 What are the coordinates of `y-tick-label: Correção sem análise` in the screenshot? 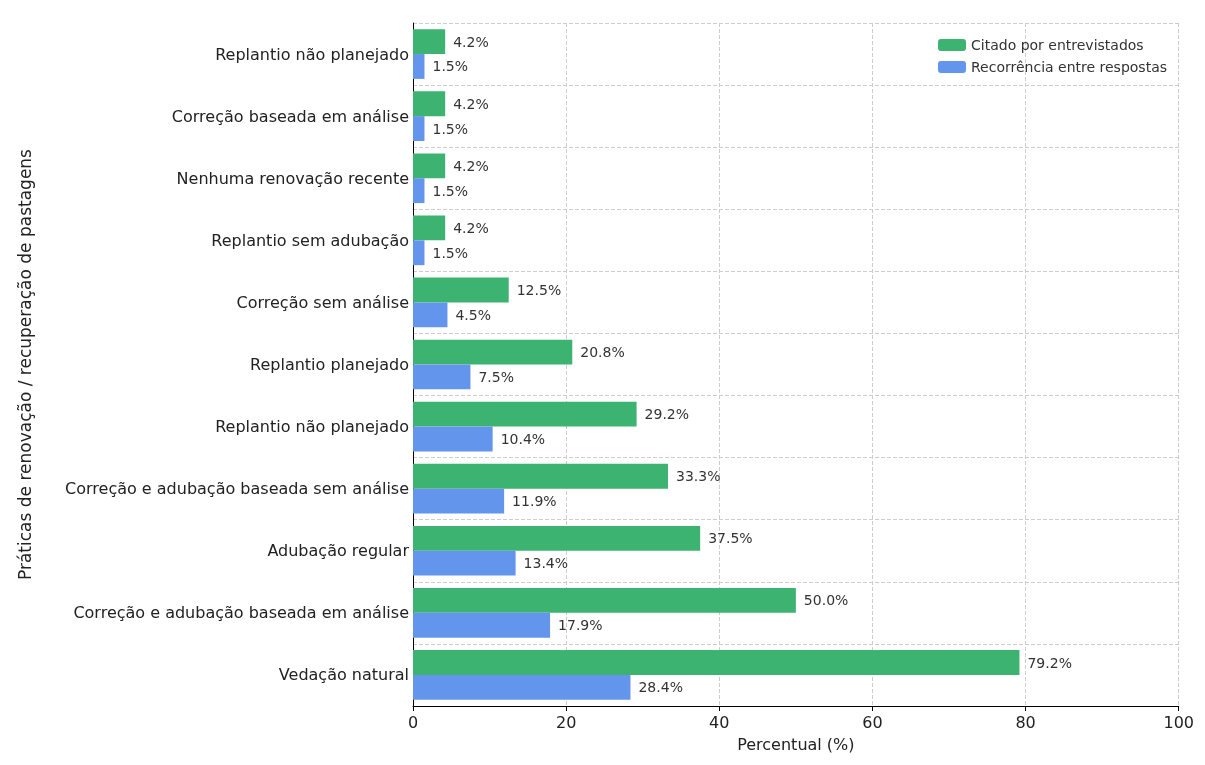 It's located at (322, 302).